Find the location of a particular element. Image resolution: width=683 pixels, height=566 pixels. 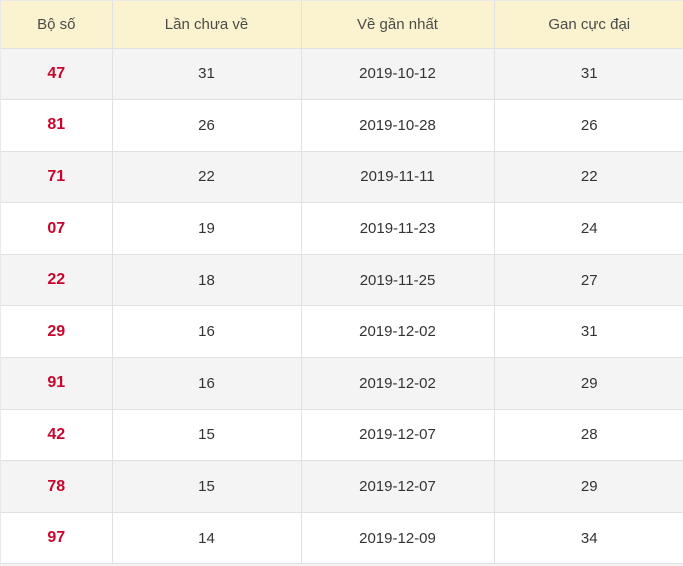

cell-ve-gan-nhat: 2019-10-28 is located at coordinates (398, 125).